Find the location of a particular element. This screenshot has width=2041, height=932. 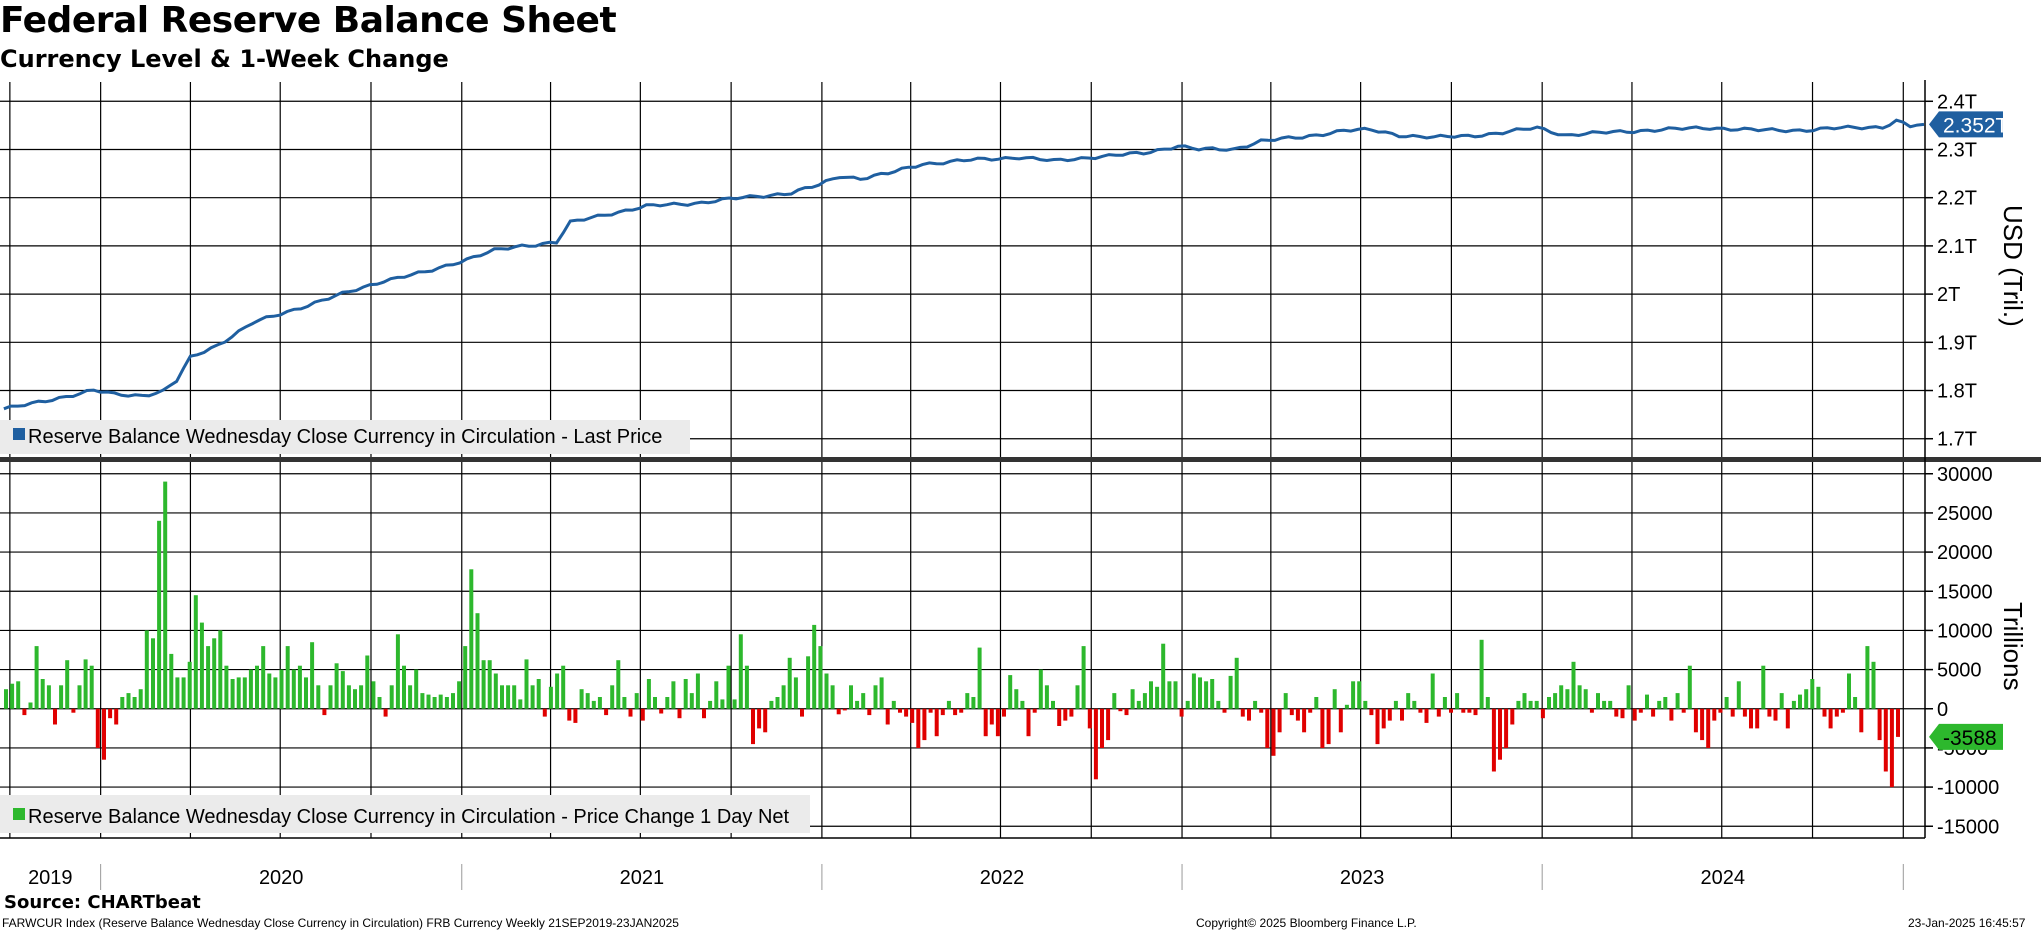

y-tick-label: 15000 is located at coordinates (1965, 592).